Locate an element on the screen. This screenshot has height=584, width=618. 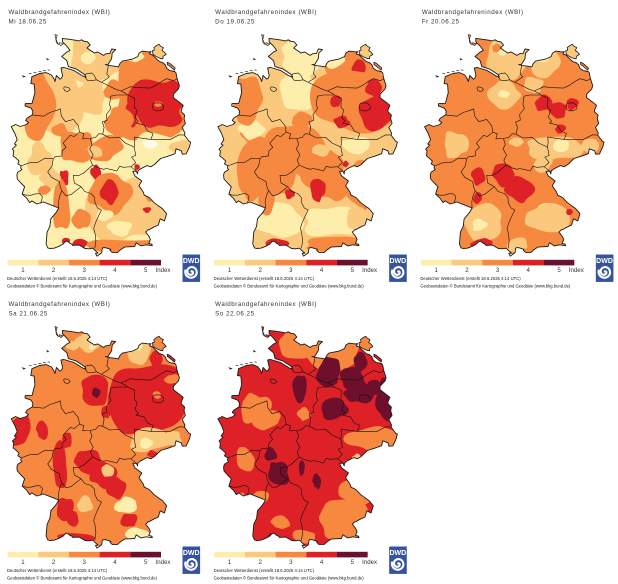
svg-text: Fr 20.06.25 is located at coordinates (441, 22).